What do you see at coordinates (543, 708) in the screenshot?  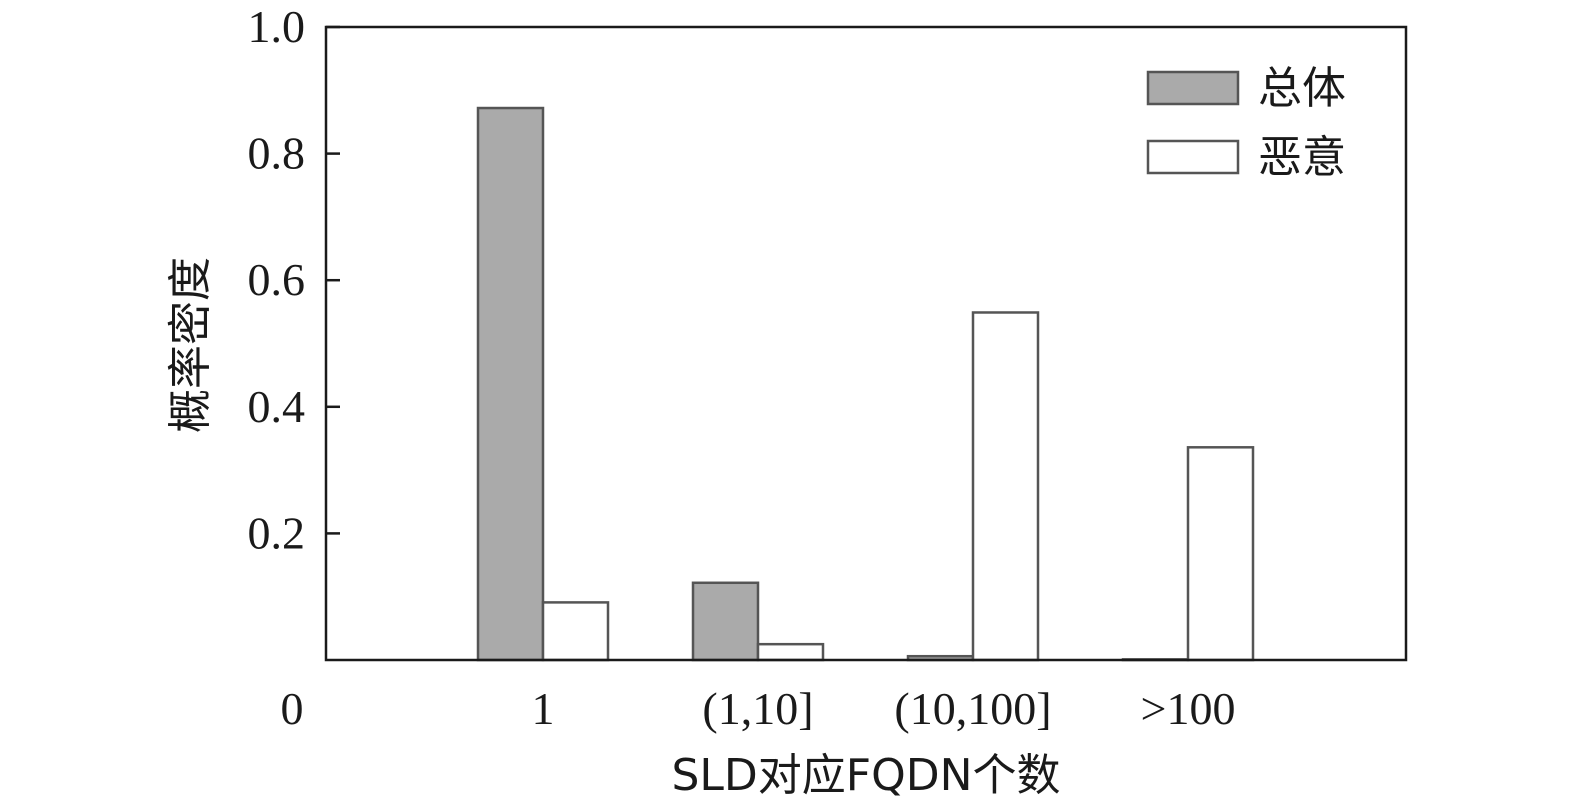 I see `x-category-label: 1` at bounding box center [543, 708].